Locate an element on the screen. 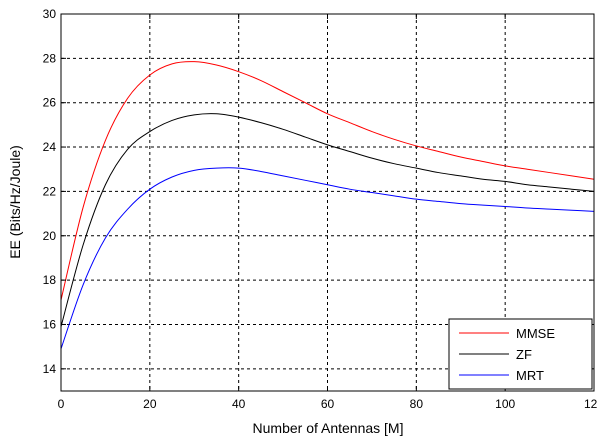  y-tick-label-30: 30 is located at coordinates (50, 14).